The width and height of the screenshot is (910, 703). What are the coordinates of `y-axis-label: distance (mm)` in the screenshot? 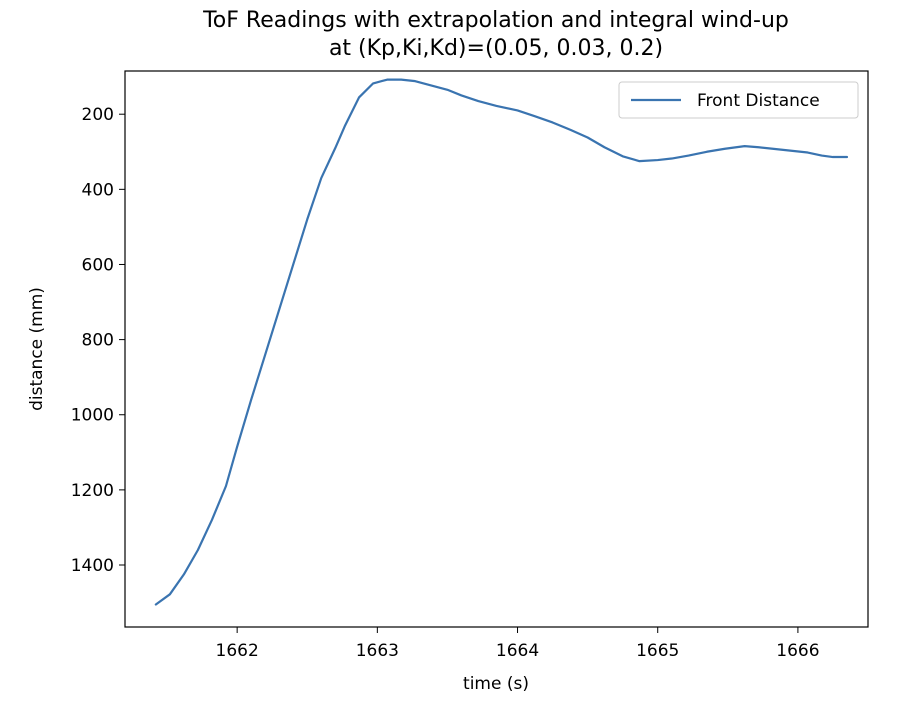 It's located at (37, 349).